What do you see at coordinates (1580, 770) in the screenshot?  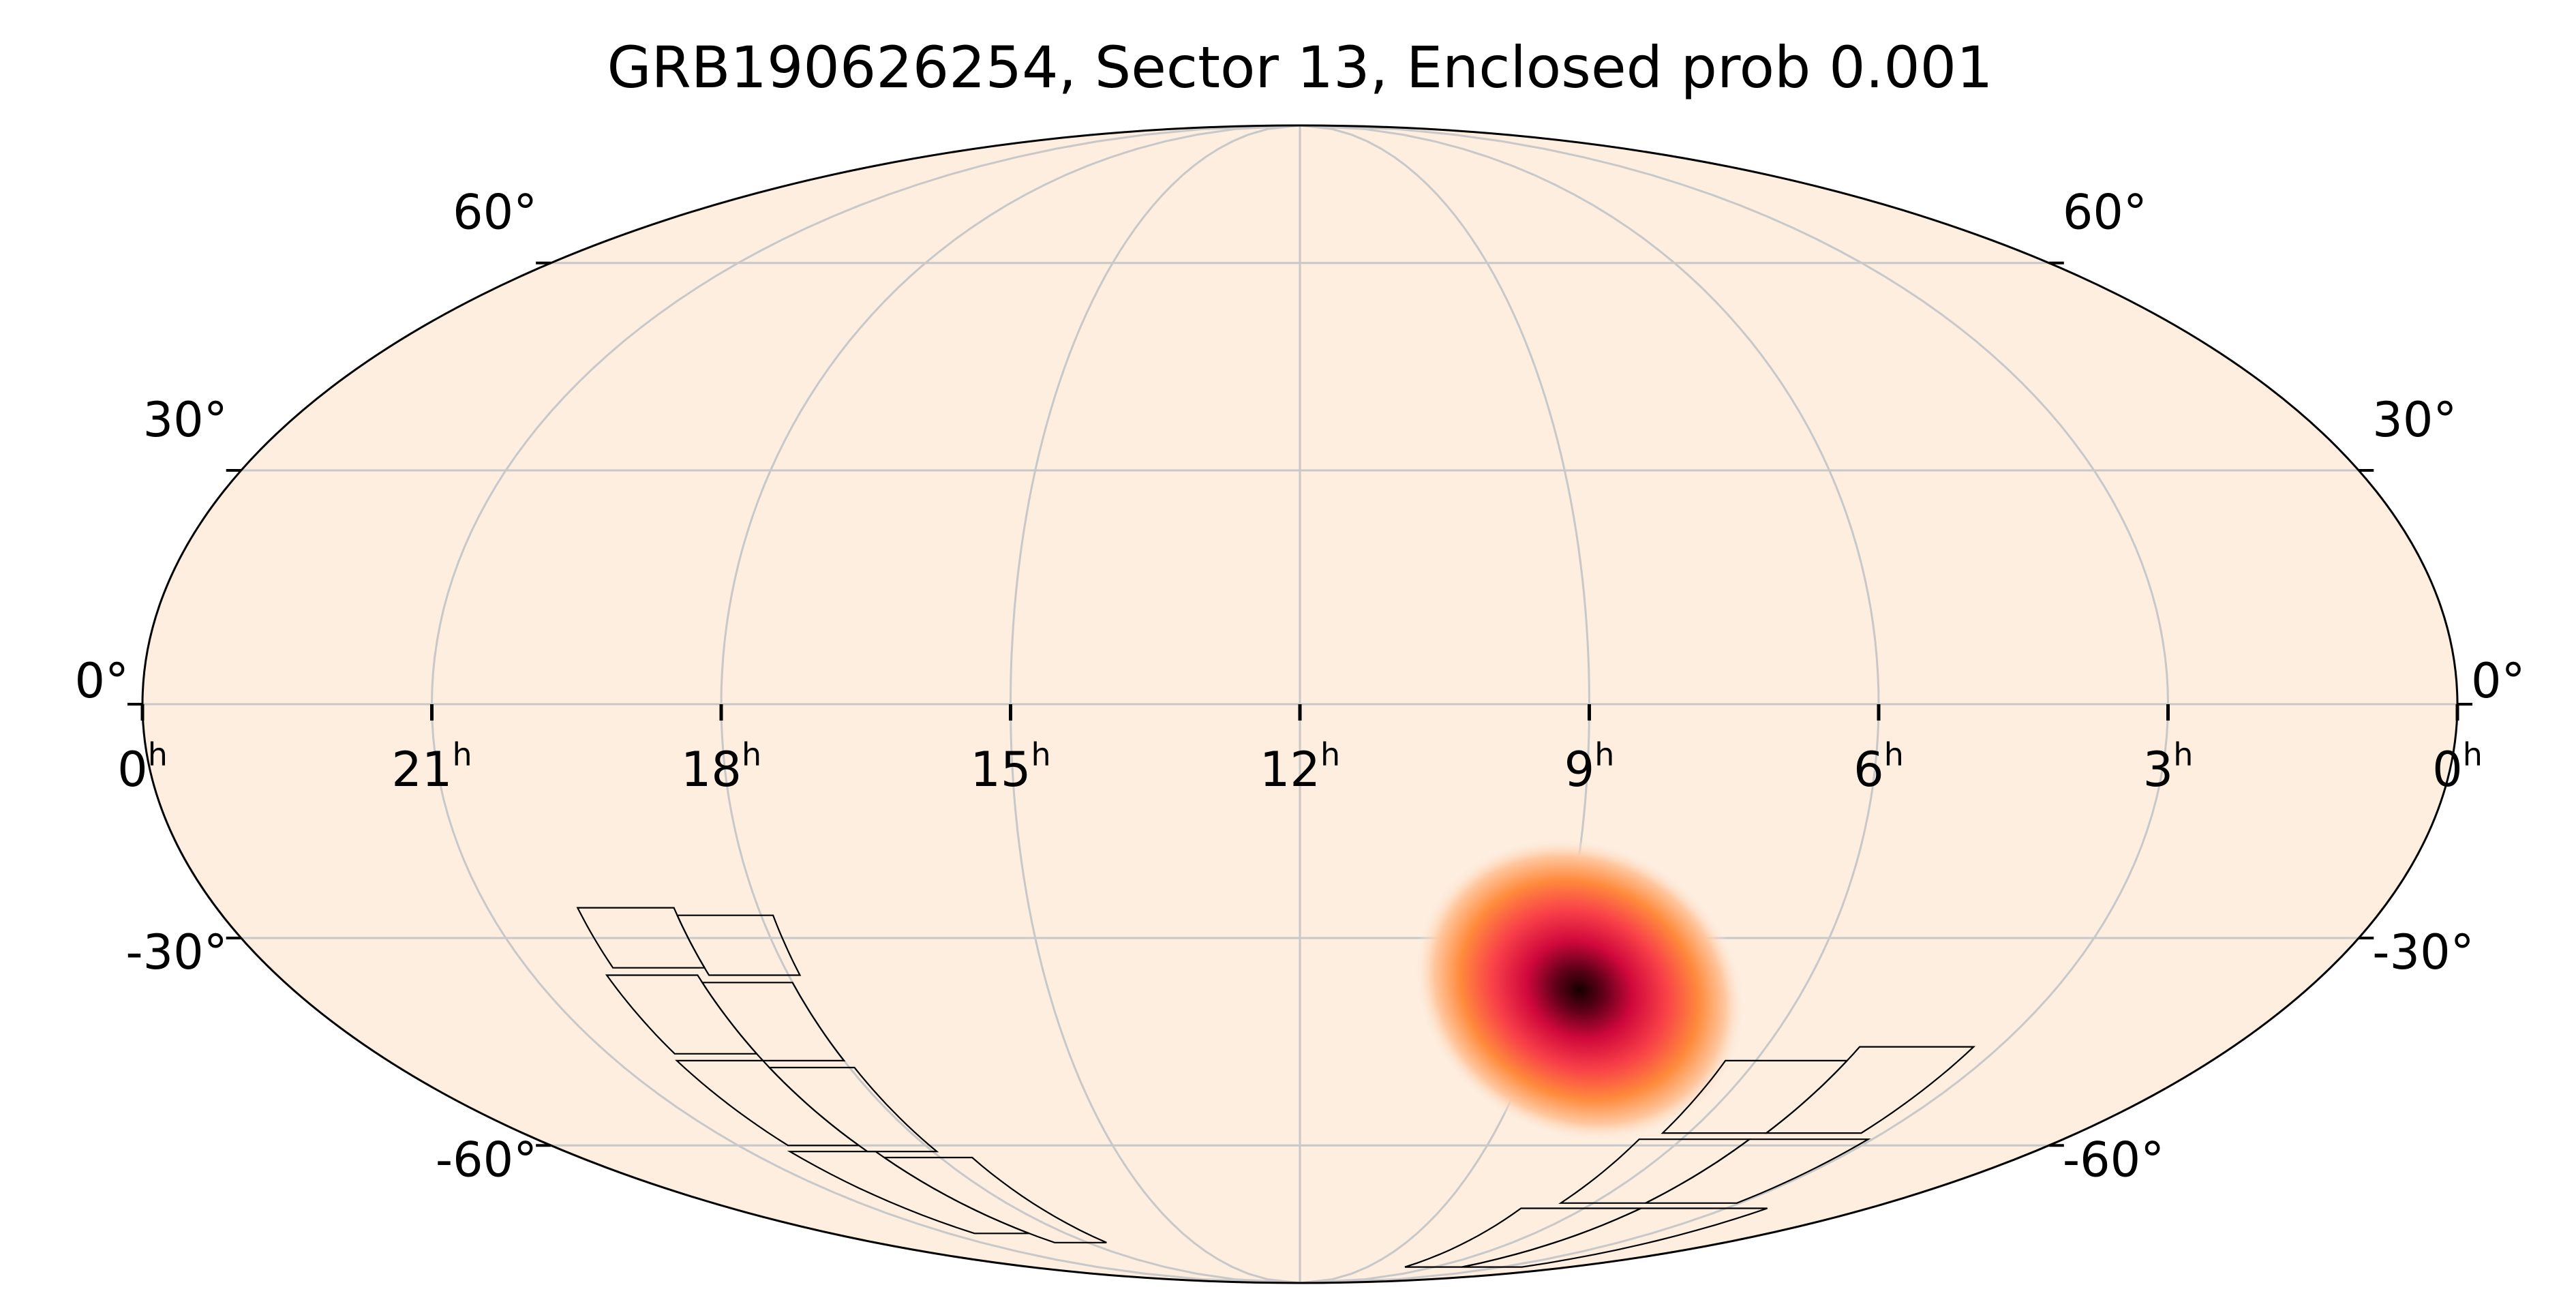 I see `ra-tick-value: 9` at bounding box center [1580, 770].